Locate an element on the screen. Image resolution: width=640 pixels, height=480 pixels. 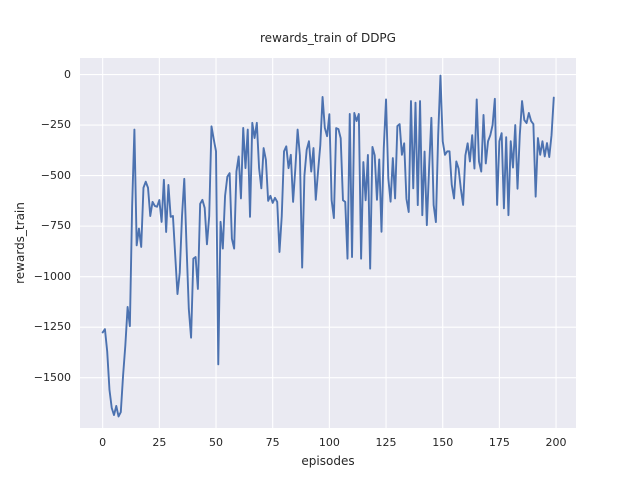
x-tick-label: 100 is located at coordinates (329, 442).